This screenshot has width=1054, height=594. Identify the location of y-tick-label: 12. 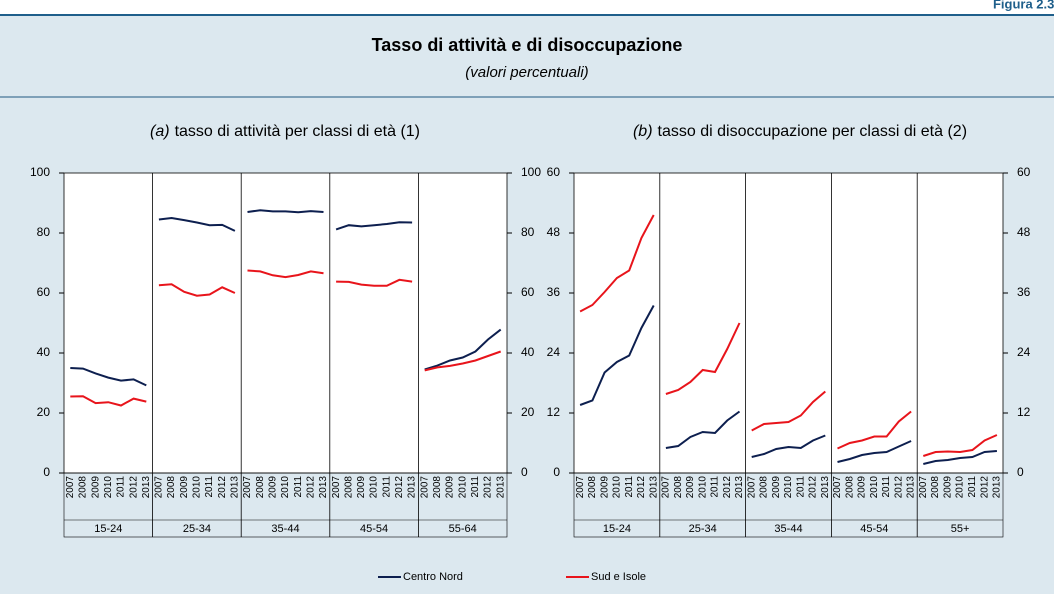
(554, 412).